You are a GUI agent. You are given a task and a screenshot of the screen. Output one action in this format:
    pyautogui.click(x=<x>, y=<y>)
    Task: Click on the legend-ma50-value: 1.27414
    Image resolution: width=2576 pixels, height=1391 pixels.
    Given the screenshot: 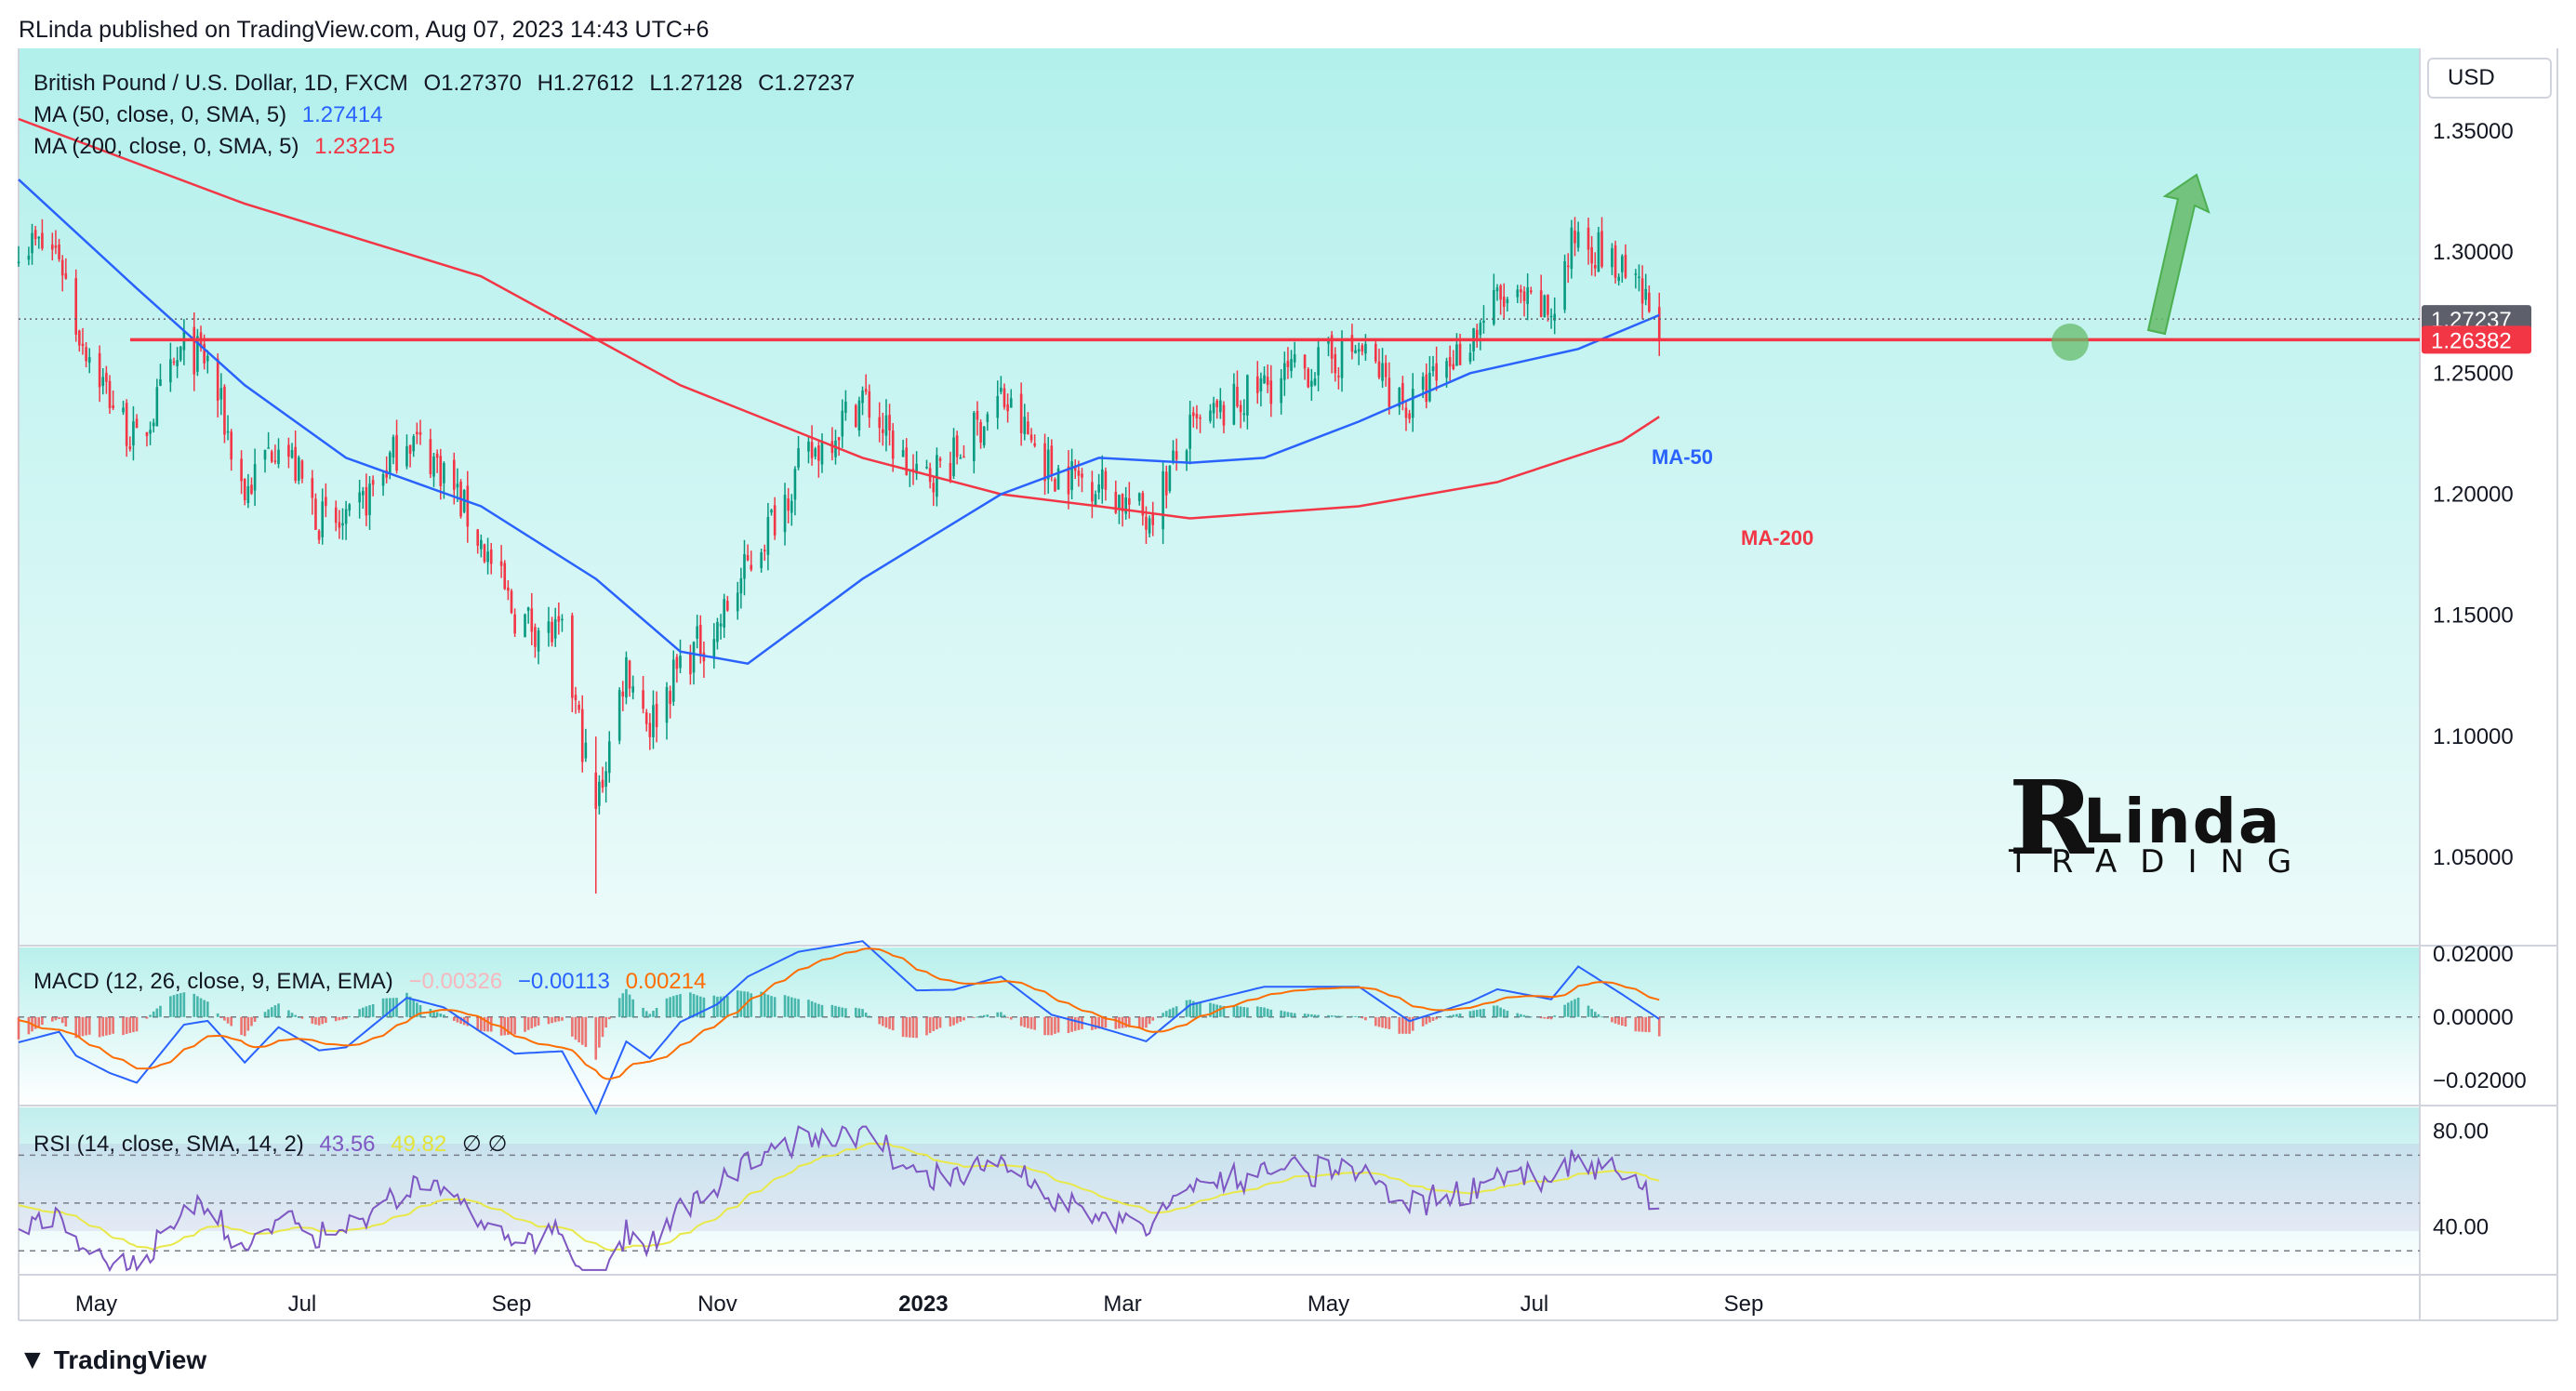 What is the action you would take?
    pyautogui.click(x=342, y=114)
    